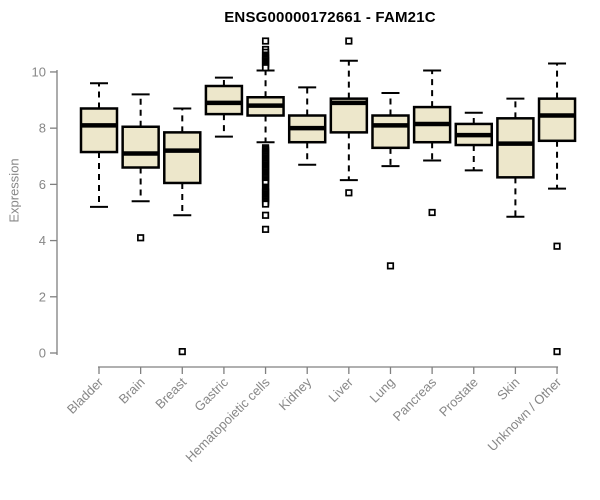 The image size is (600, 500). I want to click on iqr-box-unknown-other, so click(557, 120).